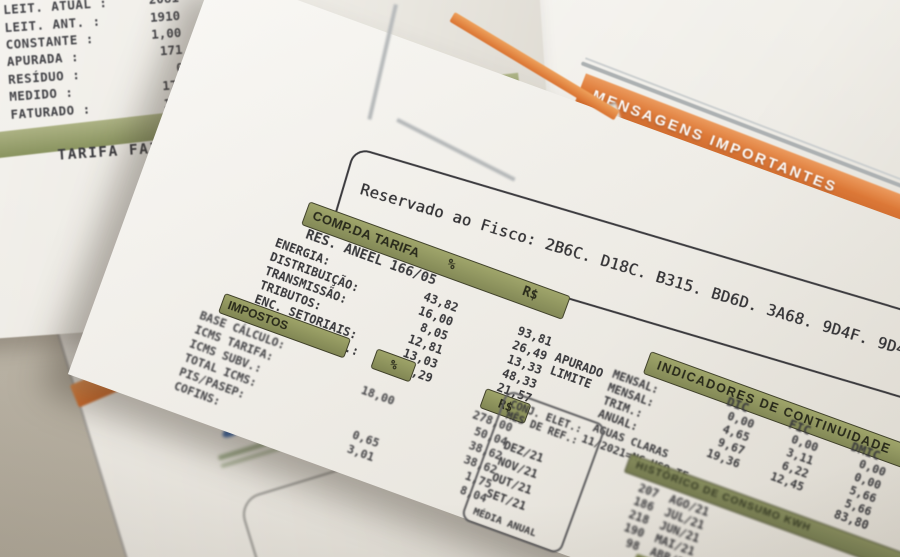  I want to click on meter-value: 171, so click(171, 50).